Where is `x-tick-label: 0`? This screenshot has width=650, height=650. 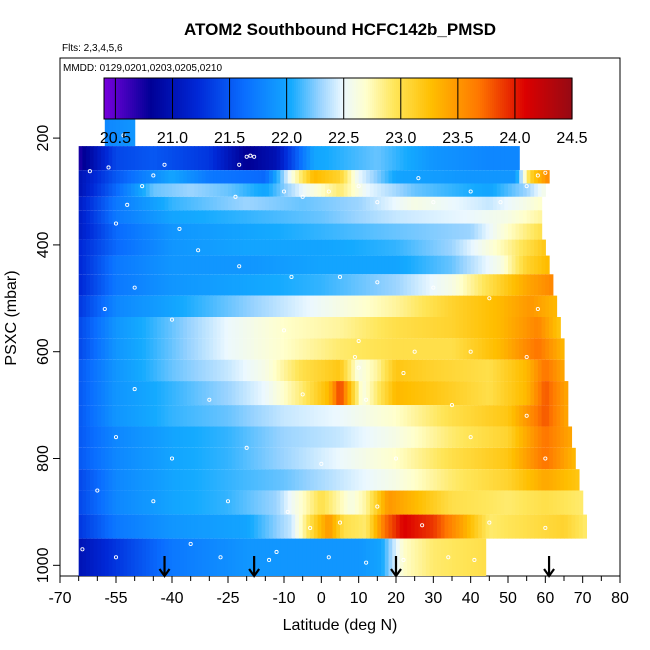 x-tick-label: 0 is located at coordinates (321, 598).